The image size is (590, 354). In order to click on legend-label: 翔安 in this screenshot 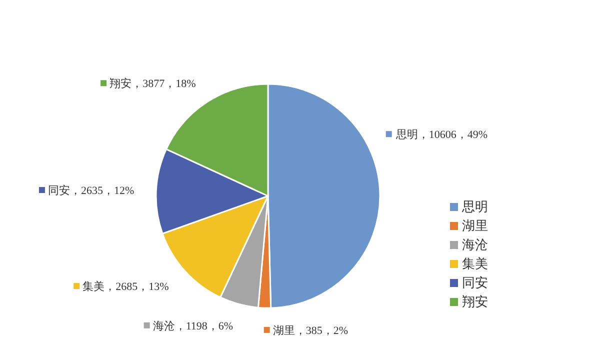, I will do `click(475, 301)`.